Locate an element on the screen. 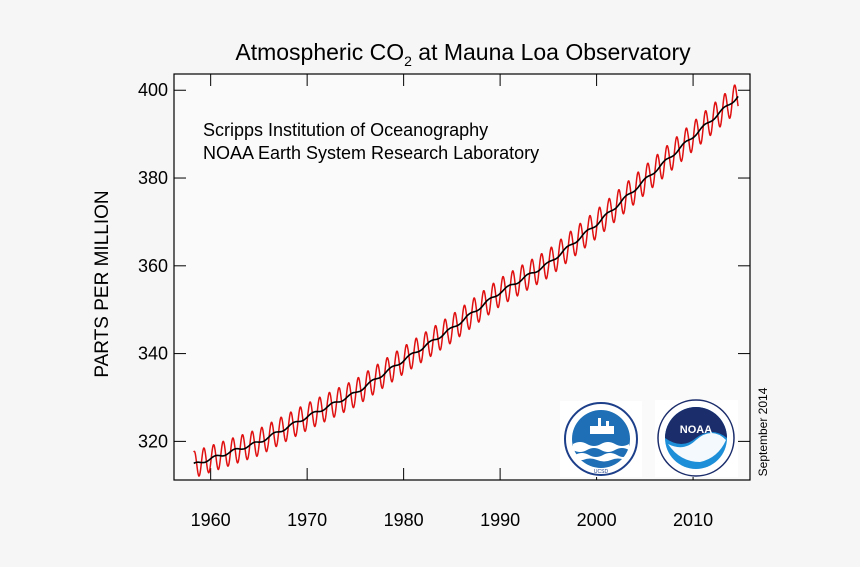 The image size is (860, 567). scripps-logo: UCSD is located at coordinates (601, 439).